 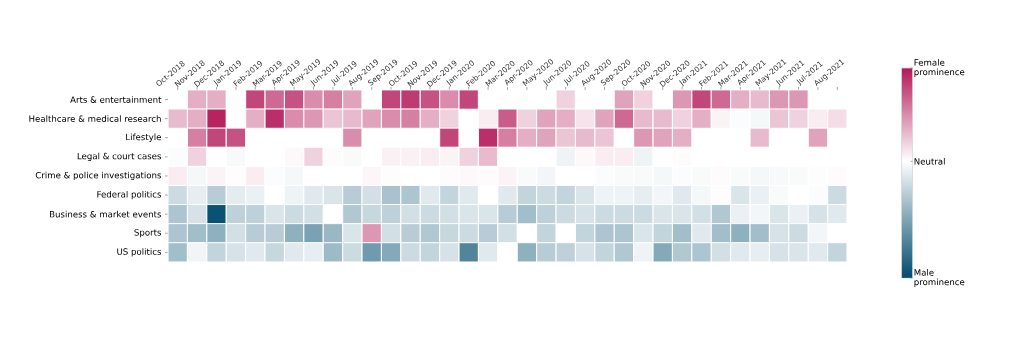 I want to click on y-tick-label: Sports, so click(x=148, y=233).